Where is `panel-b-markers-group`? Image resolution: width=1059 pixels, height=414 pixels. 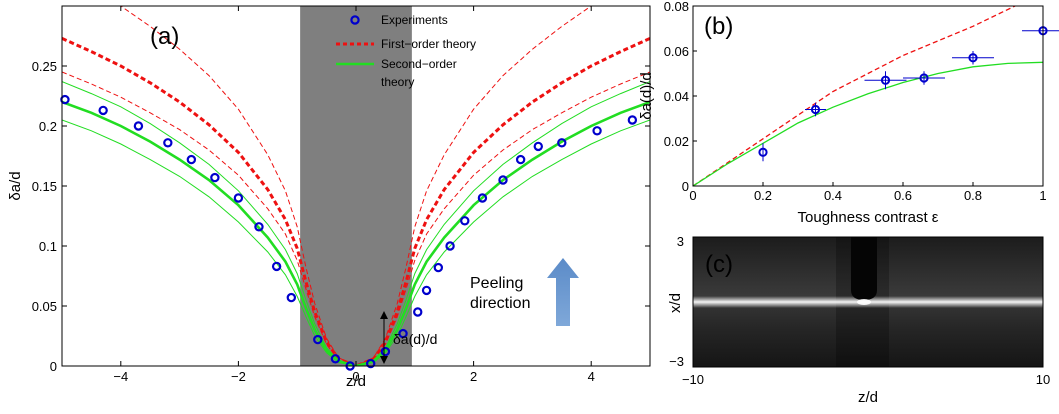
panel-b-markers-group is located at coordinates (908, 94).